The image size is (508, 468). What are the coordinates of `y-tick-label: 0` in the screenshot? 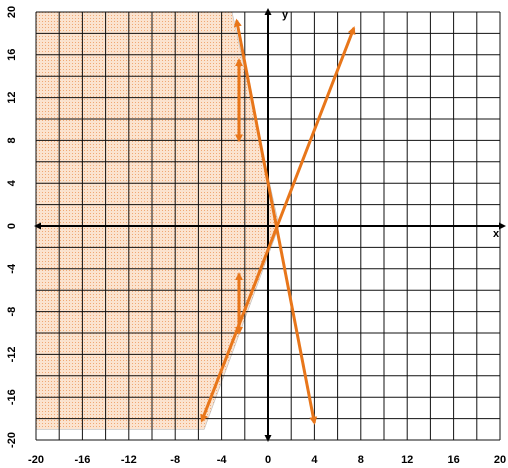 It's located at (12, 226).